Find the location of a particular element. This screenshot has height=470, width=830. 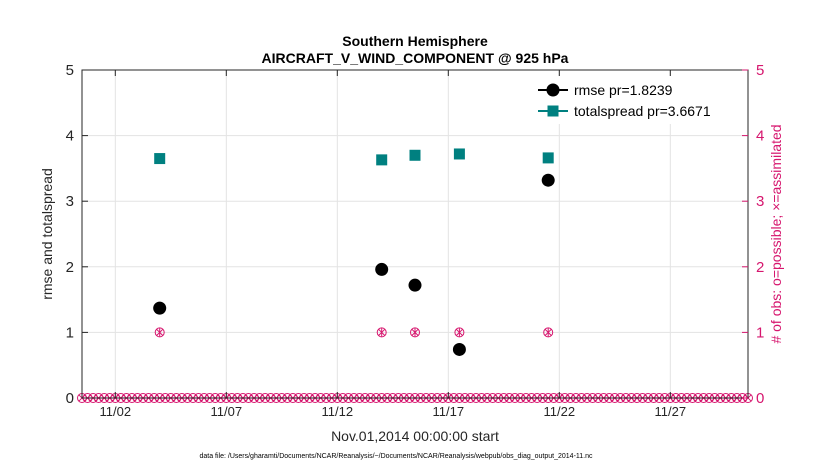

x-tick-label: 11/12 is located at coordinates (338, 411).